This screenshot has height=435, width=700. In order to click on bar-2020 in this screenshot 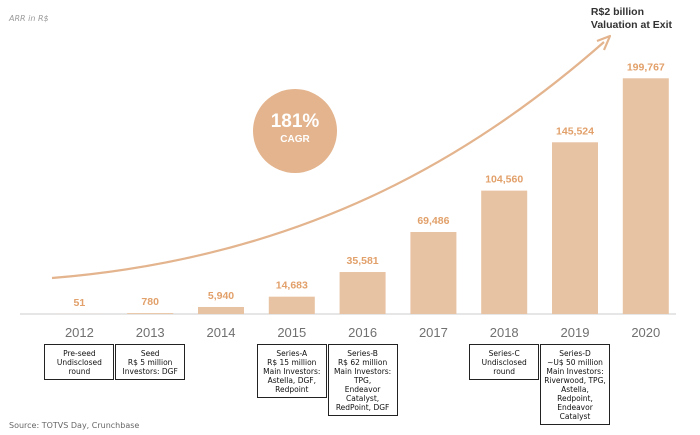, I will do `click(645, 196)`.